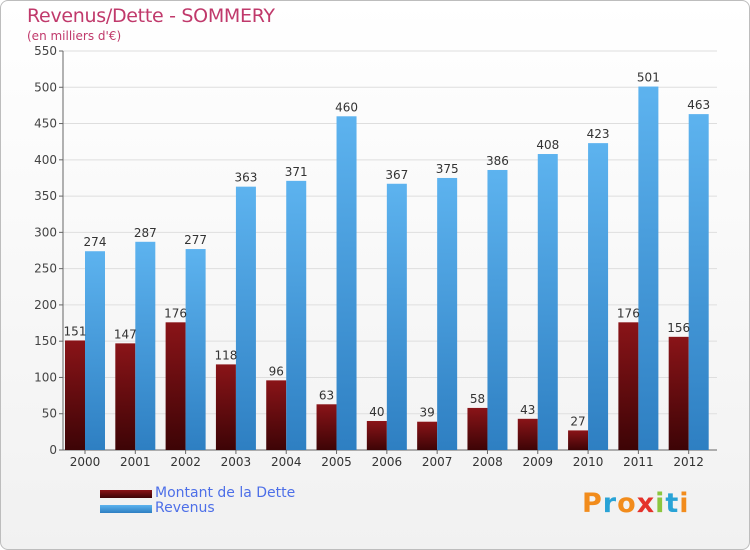 Image resolution: width=750 pixels, height=550 pixels. Describe the element at coordinates (477, 399) in the screenshot. I see `data-label-debt-2008: 58` at that location.